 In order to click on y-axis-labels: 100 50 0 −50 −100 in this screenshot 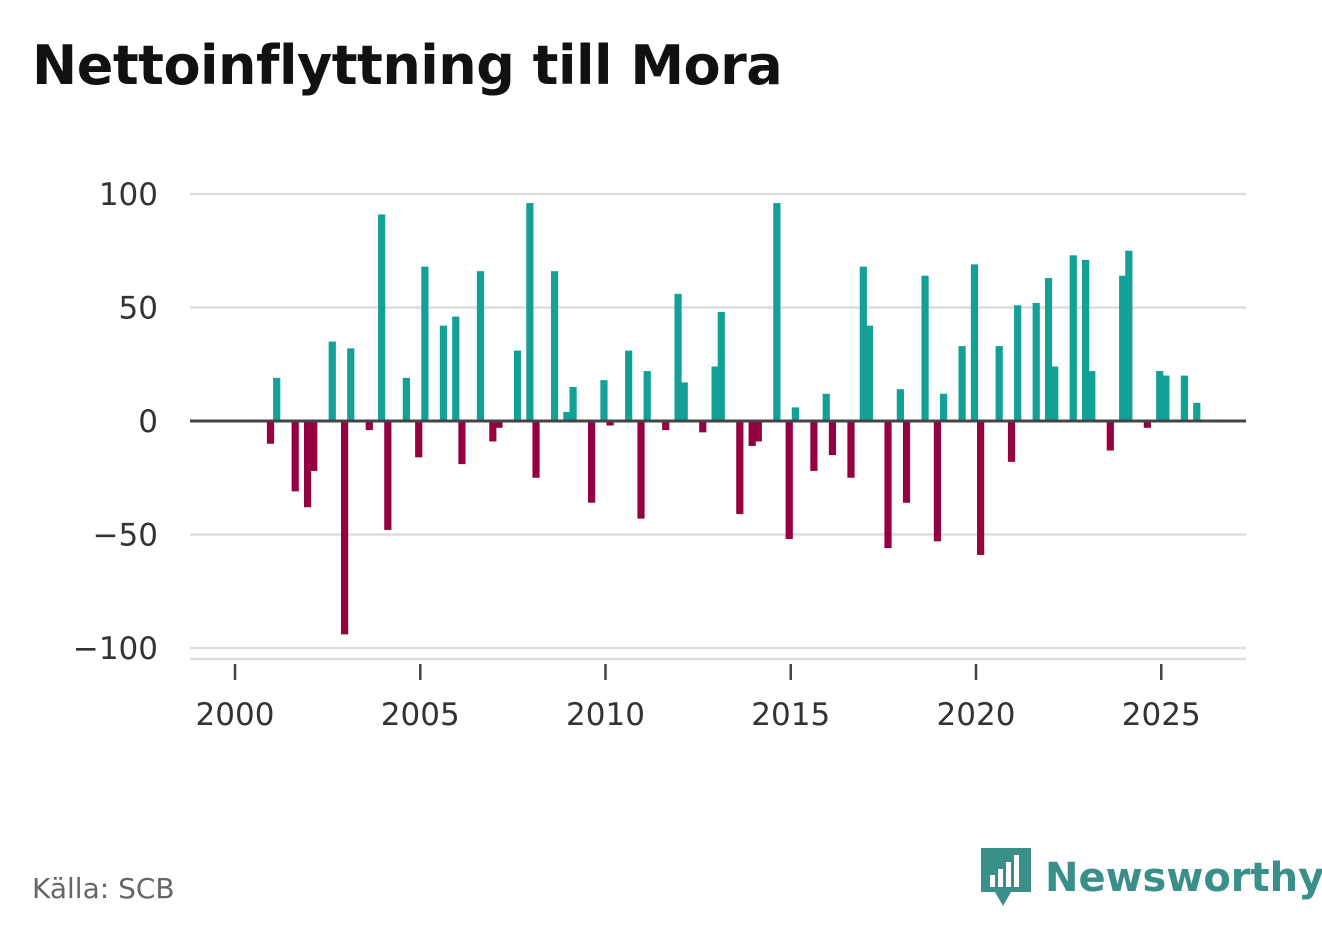, I will do `click(115, 422)`.